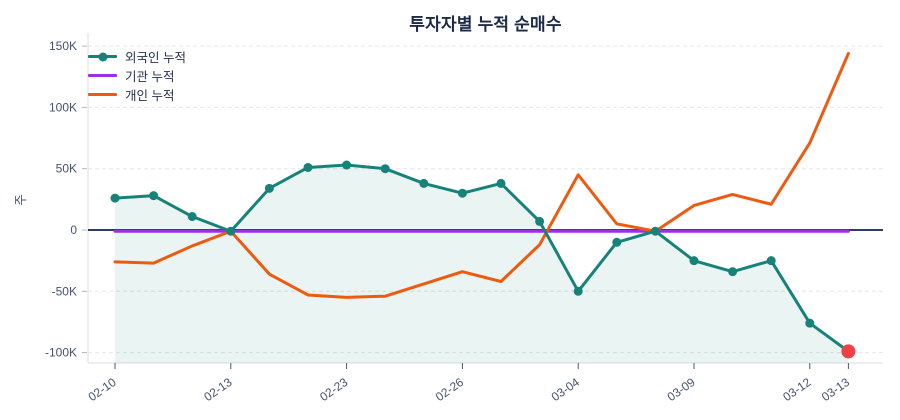 Image resolution: width=900 pixels, height=420 pixels. I want to click on y-tick-label: -100K, so click(61, 353).